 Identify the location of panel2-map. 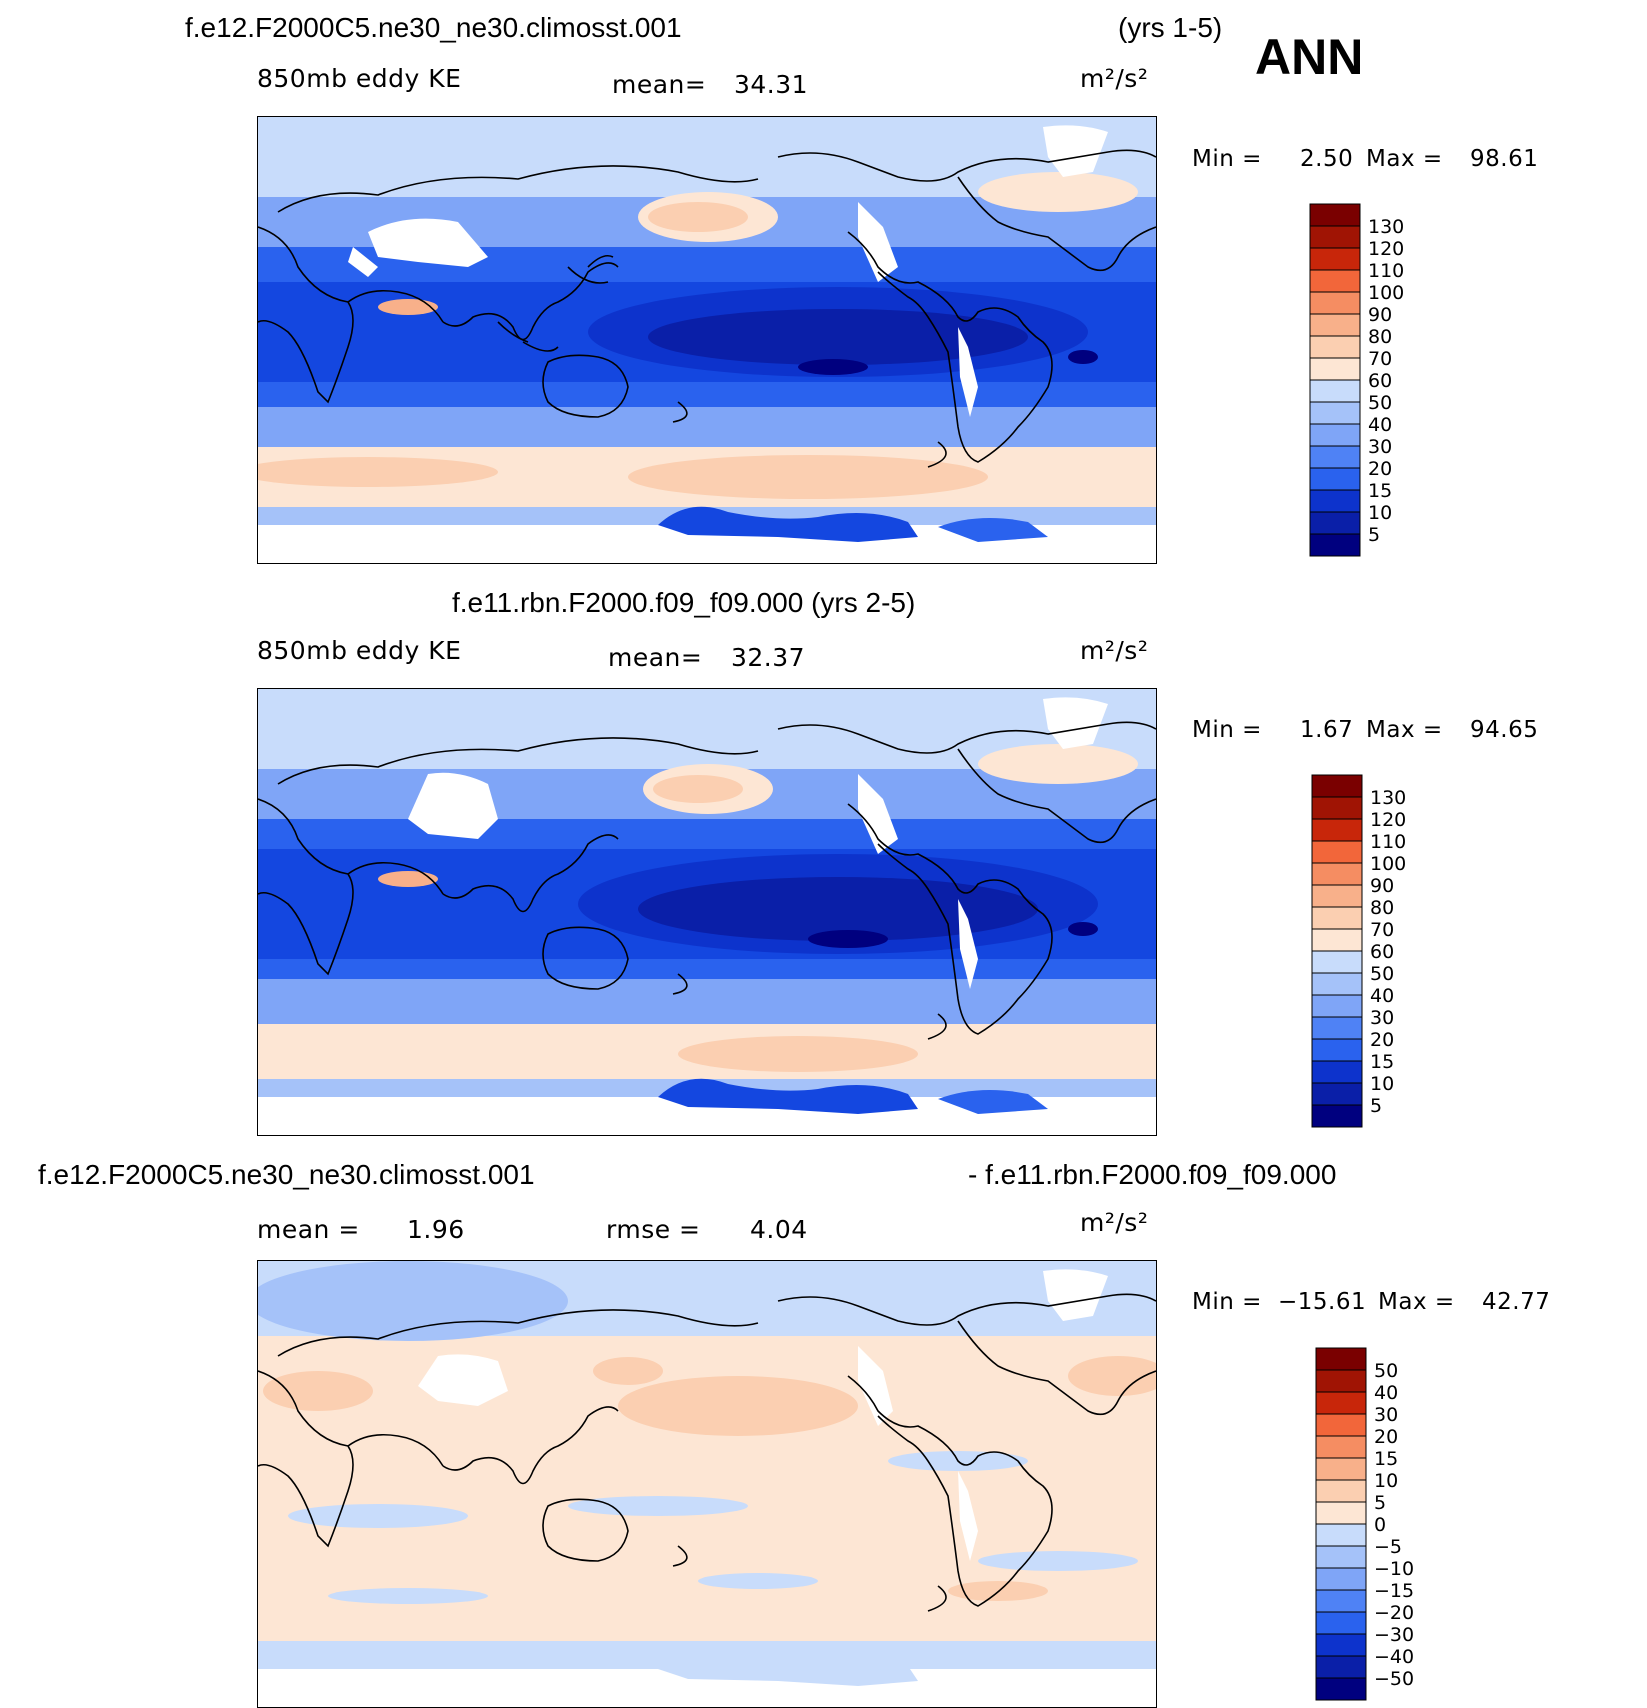
(707, 912).